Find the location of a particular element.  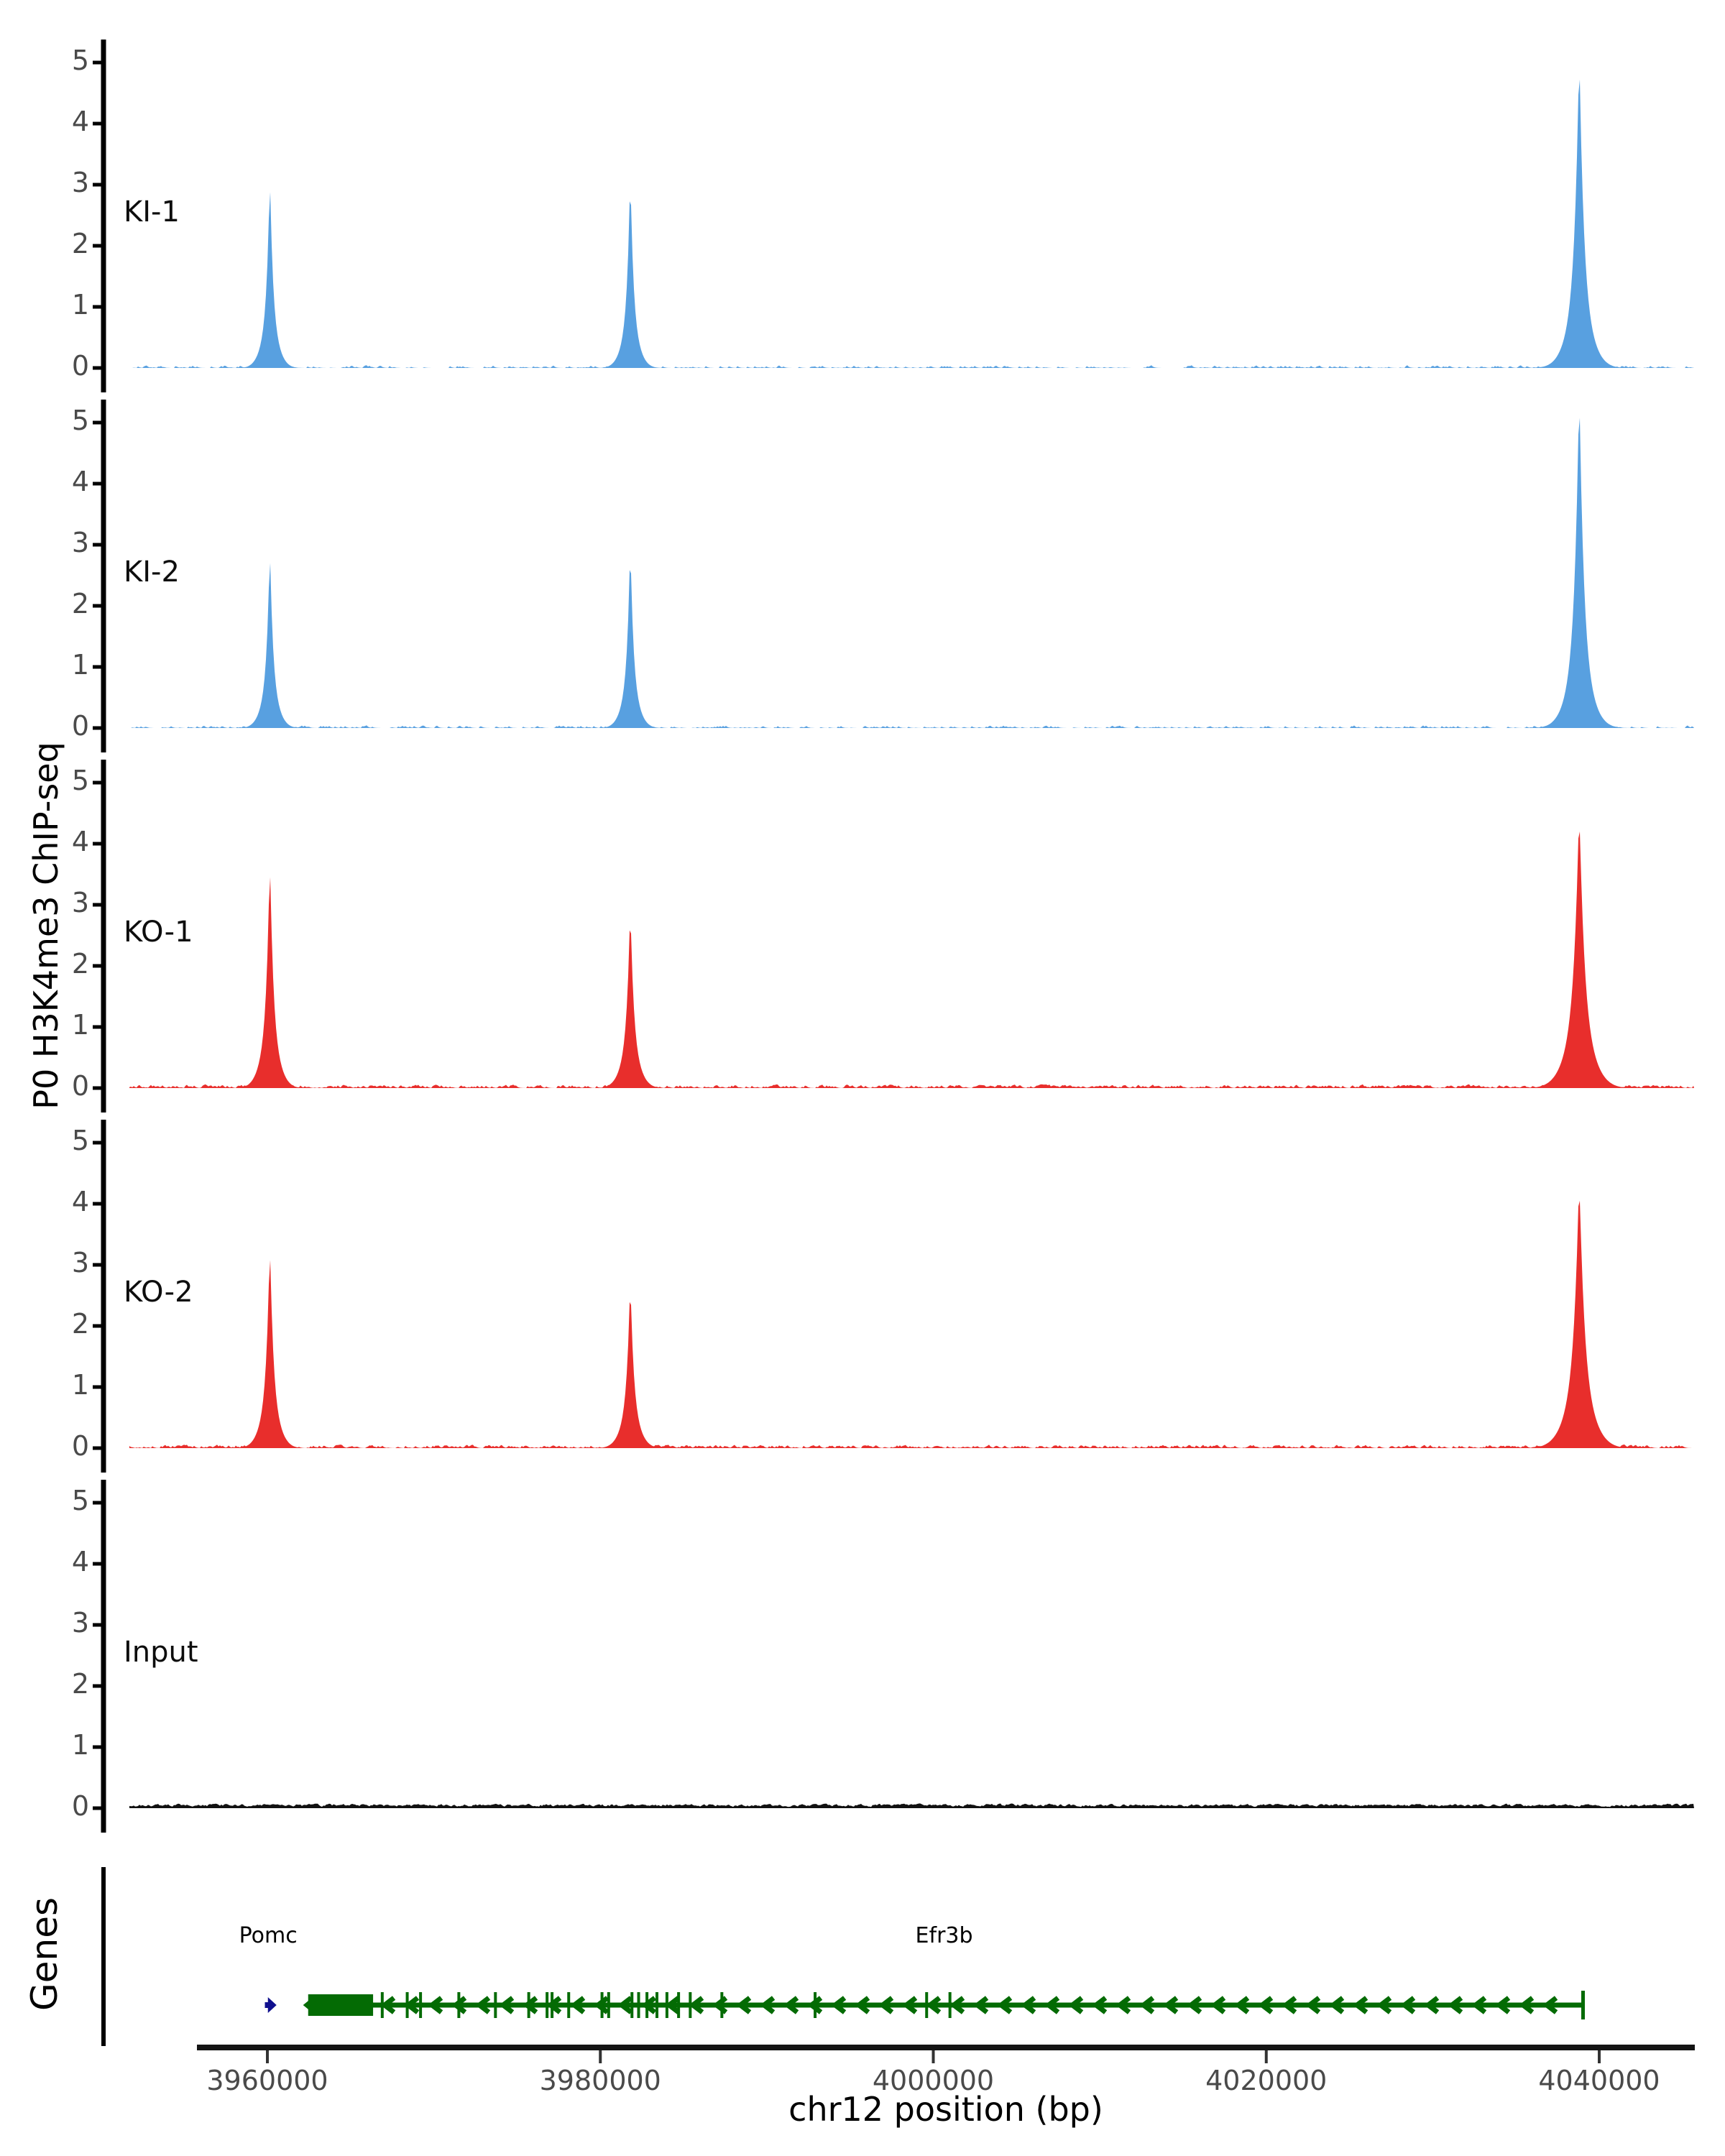

y-tick-label: 0 is located at coordinates (80, 1086).